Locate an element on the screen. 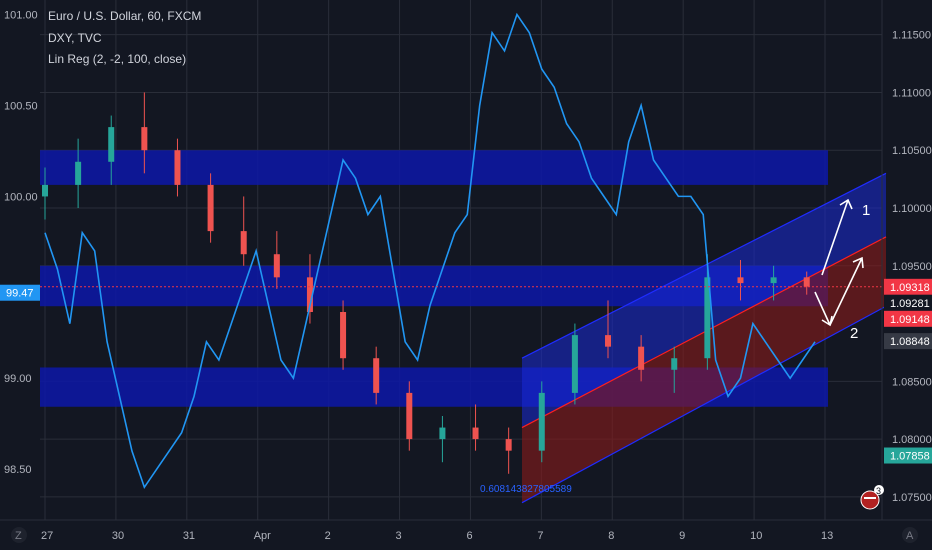 The width and height of the screenshot is (932, 550). flag-stripes-icon is located at coordinates (870, 498).